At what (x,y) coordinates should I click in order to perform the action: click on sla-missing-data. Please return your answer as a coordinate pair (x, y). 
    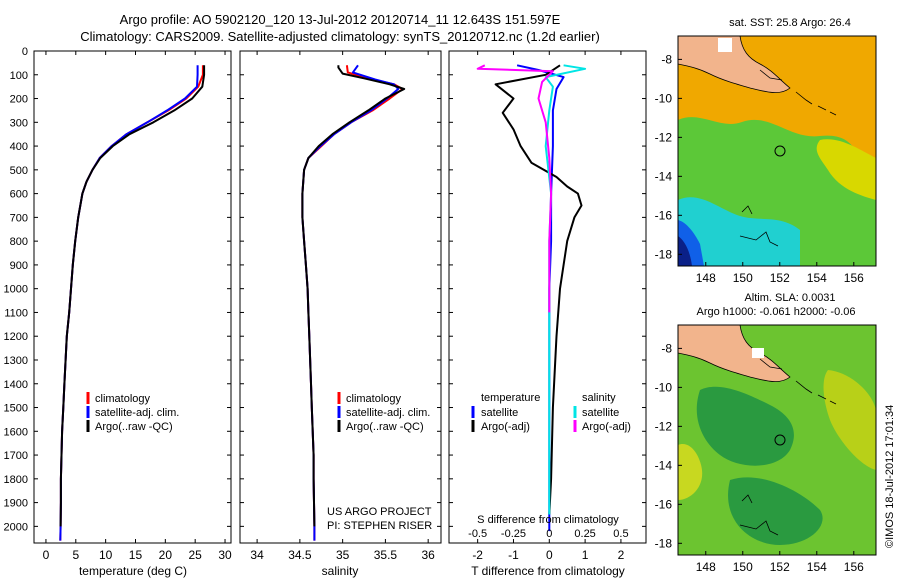
    Looking at the image, I should click on (758, 353).